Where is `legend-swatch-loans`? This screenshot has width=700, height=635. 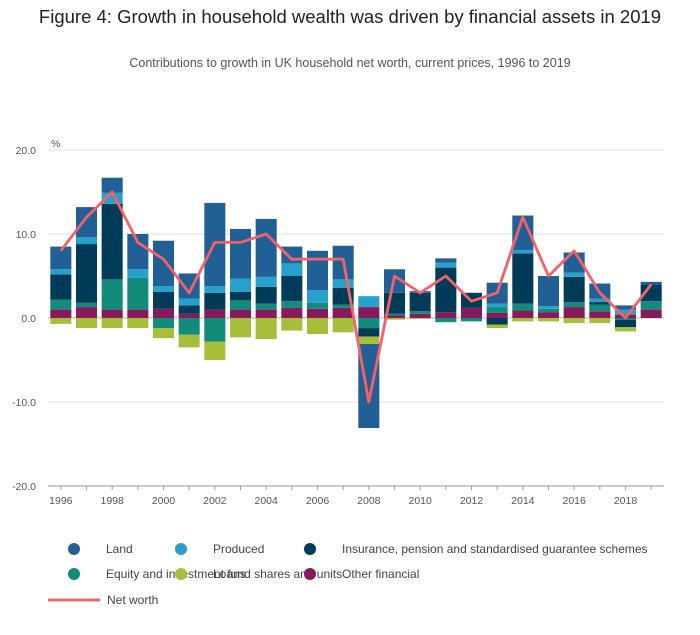 legend-swatch-loans is located at coordinates (181, 574).